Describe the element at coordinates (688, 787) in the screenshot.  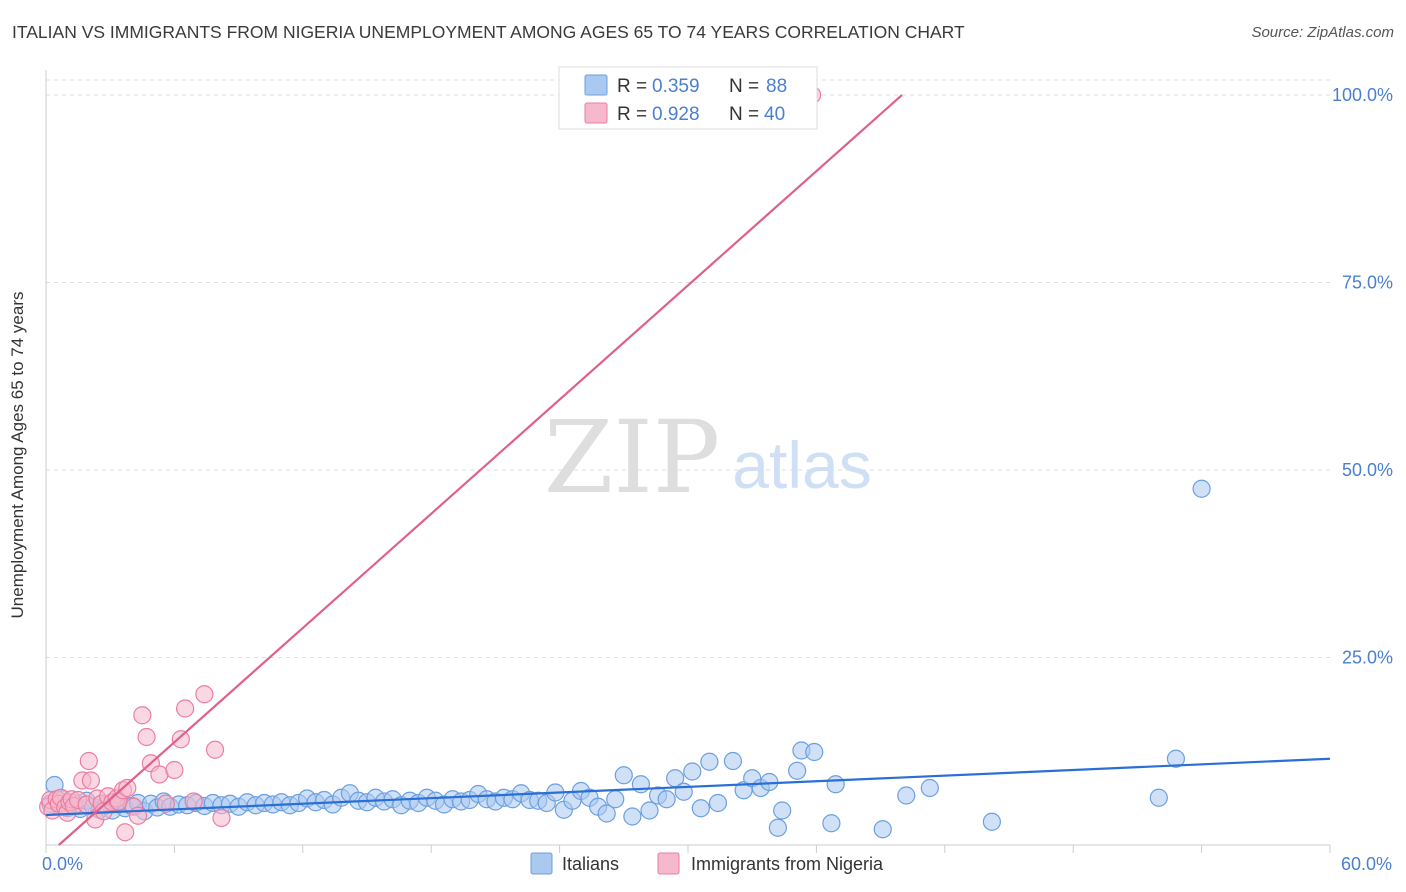
I see `italians-trendline` at that location.